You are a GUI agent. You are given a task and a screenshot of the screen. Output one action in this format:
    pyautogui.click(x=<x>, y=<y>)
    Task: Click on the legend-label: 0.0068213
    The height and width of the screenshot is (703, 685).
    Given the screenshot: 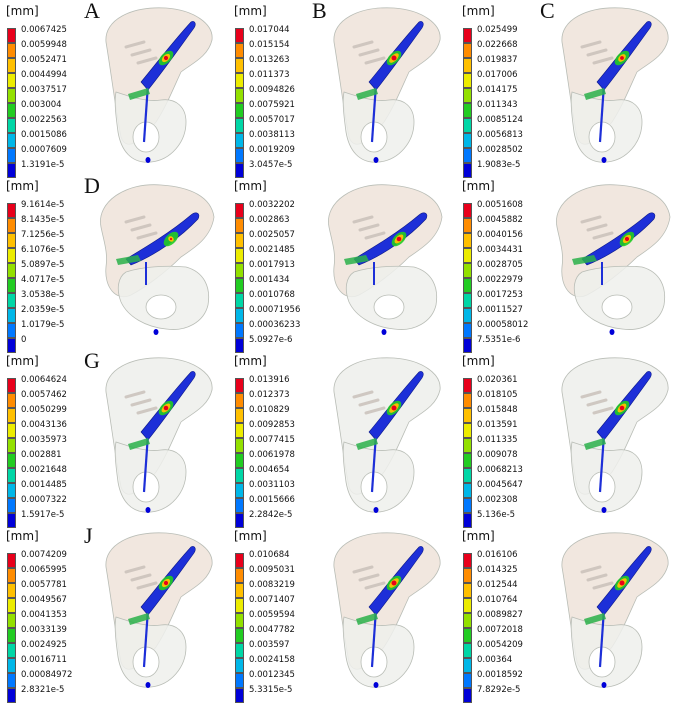 What is the action you would take?
    pyautogui.click(x=500, y=470)
    